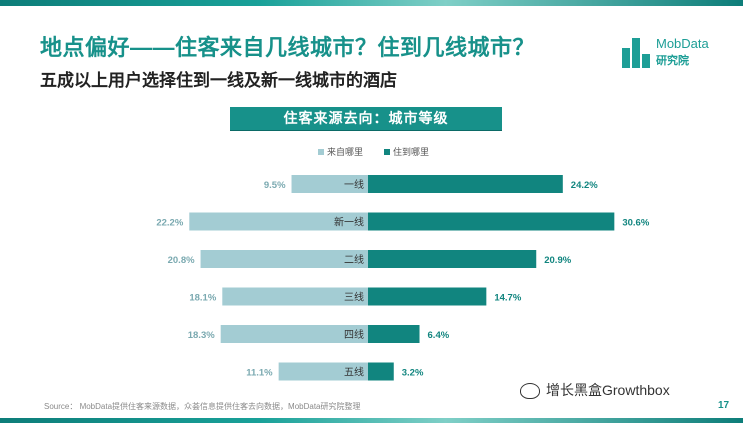 The width and height of the screenshot is (743, 423). I want to click on chart-banner: 住客来源去向：城市等级, so click(366, 118).